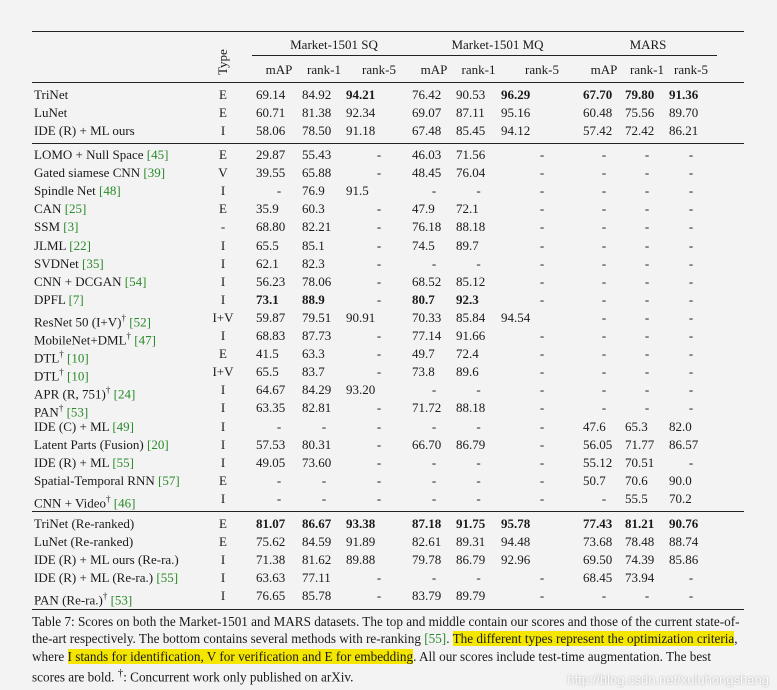  I want to click on score-cell: 75.62, so click(271, 542).